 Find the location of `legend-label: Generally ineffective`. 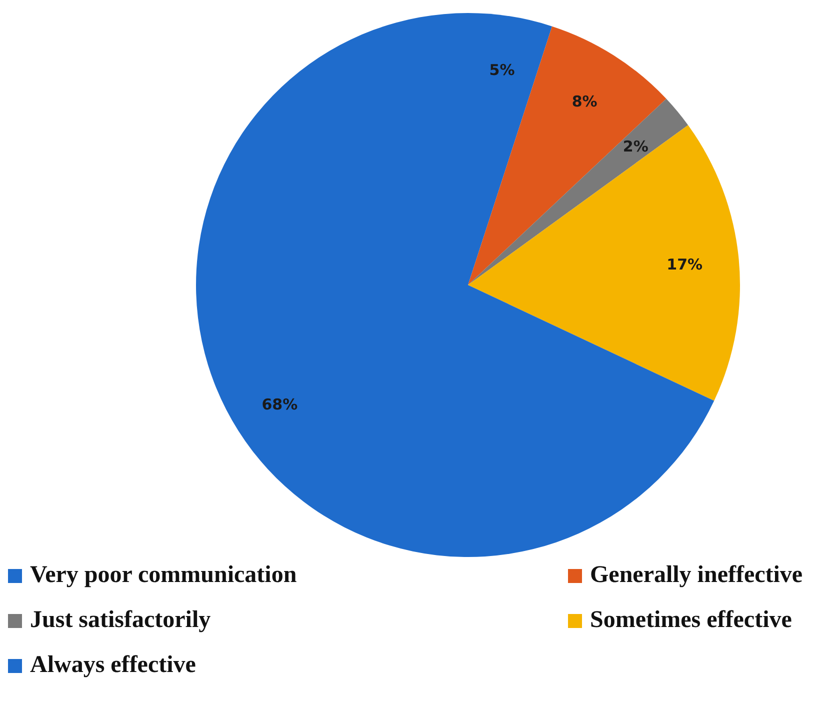

legend-label: Generally ineffective is located at coordinates (696, 575).